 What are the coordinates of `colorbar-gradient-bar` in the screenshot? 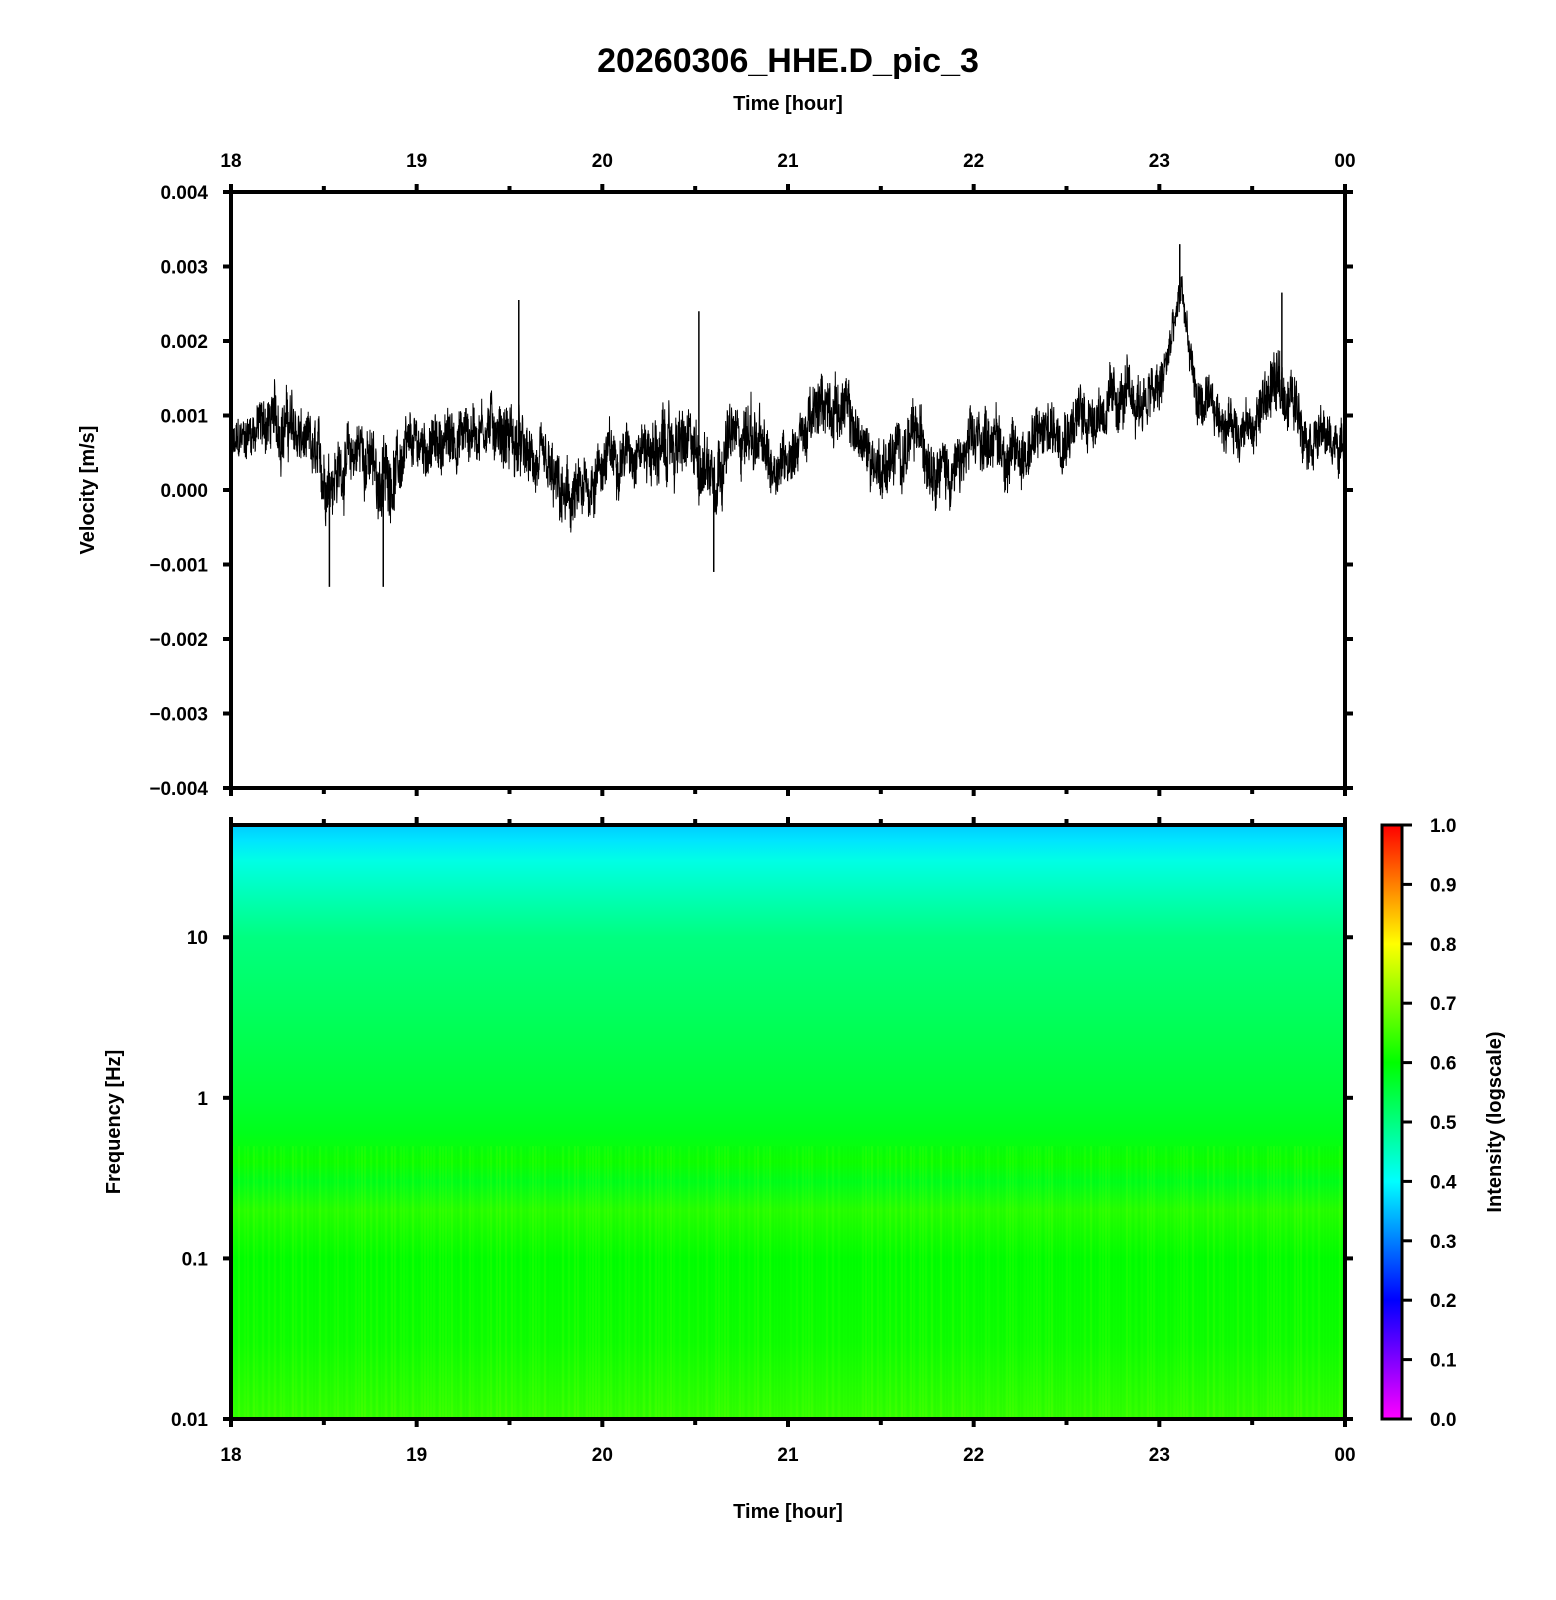 It's located at (1392, 1122).